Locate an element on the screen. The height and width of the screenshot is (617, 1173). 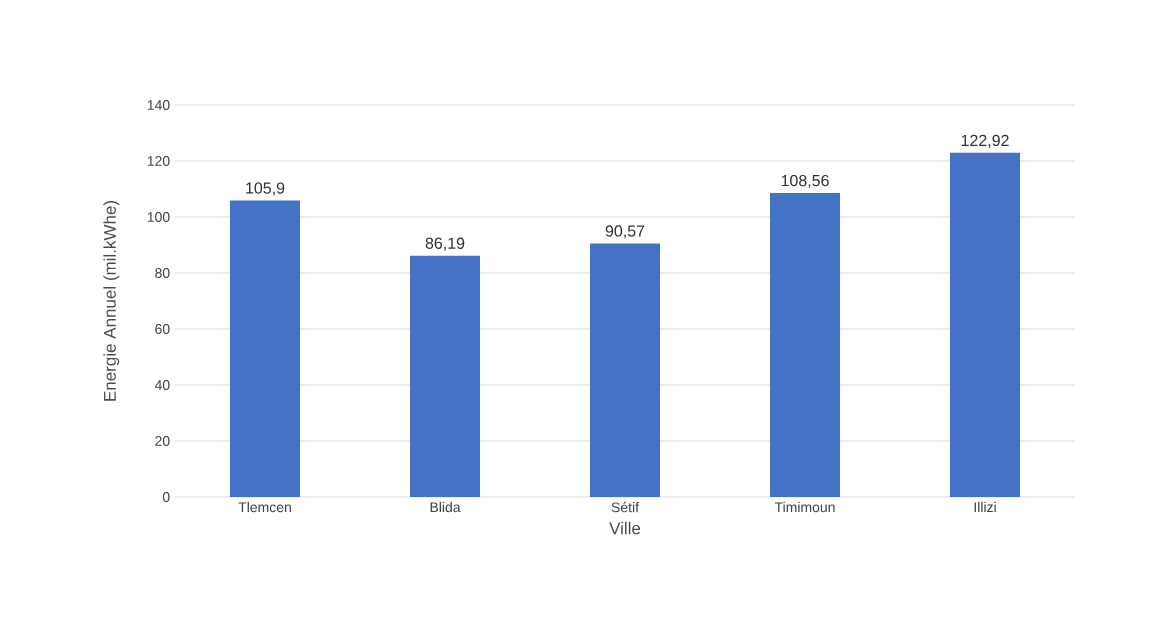
y-tick-label: 20 is located at coordinates (162, 441).